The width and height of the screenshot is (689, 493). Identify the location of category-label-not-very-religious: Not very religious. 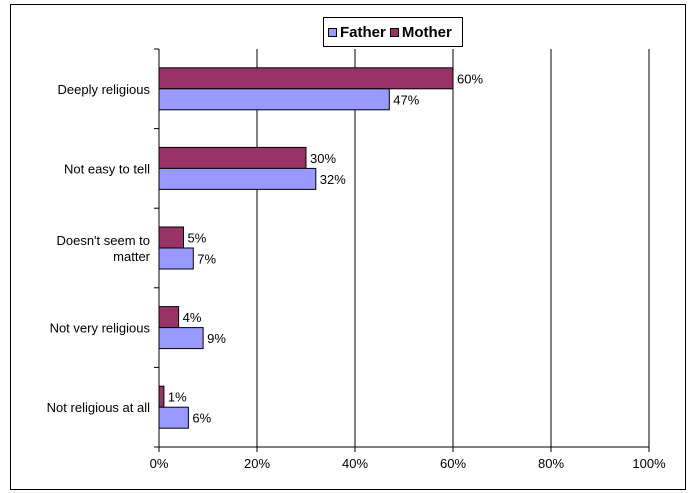
(100, 328).